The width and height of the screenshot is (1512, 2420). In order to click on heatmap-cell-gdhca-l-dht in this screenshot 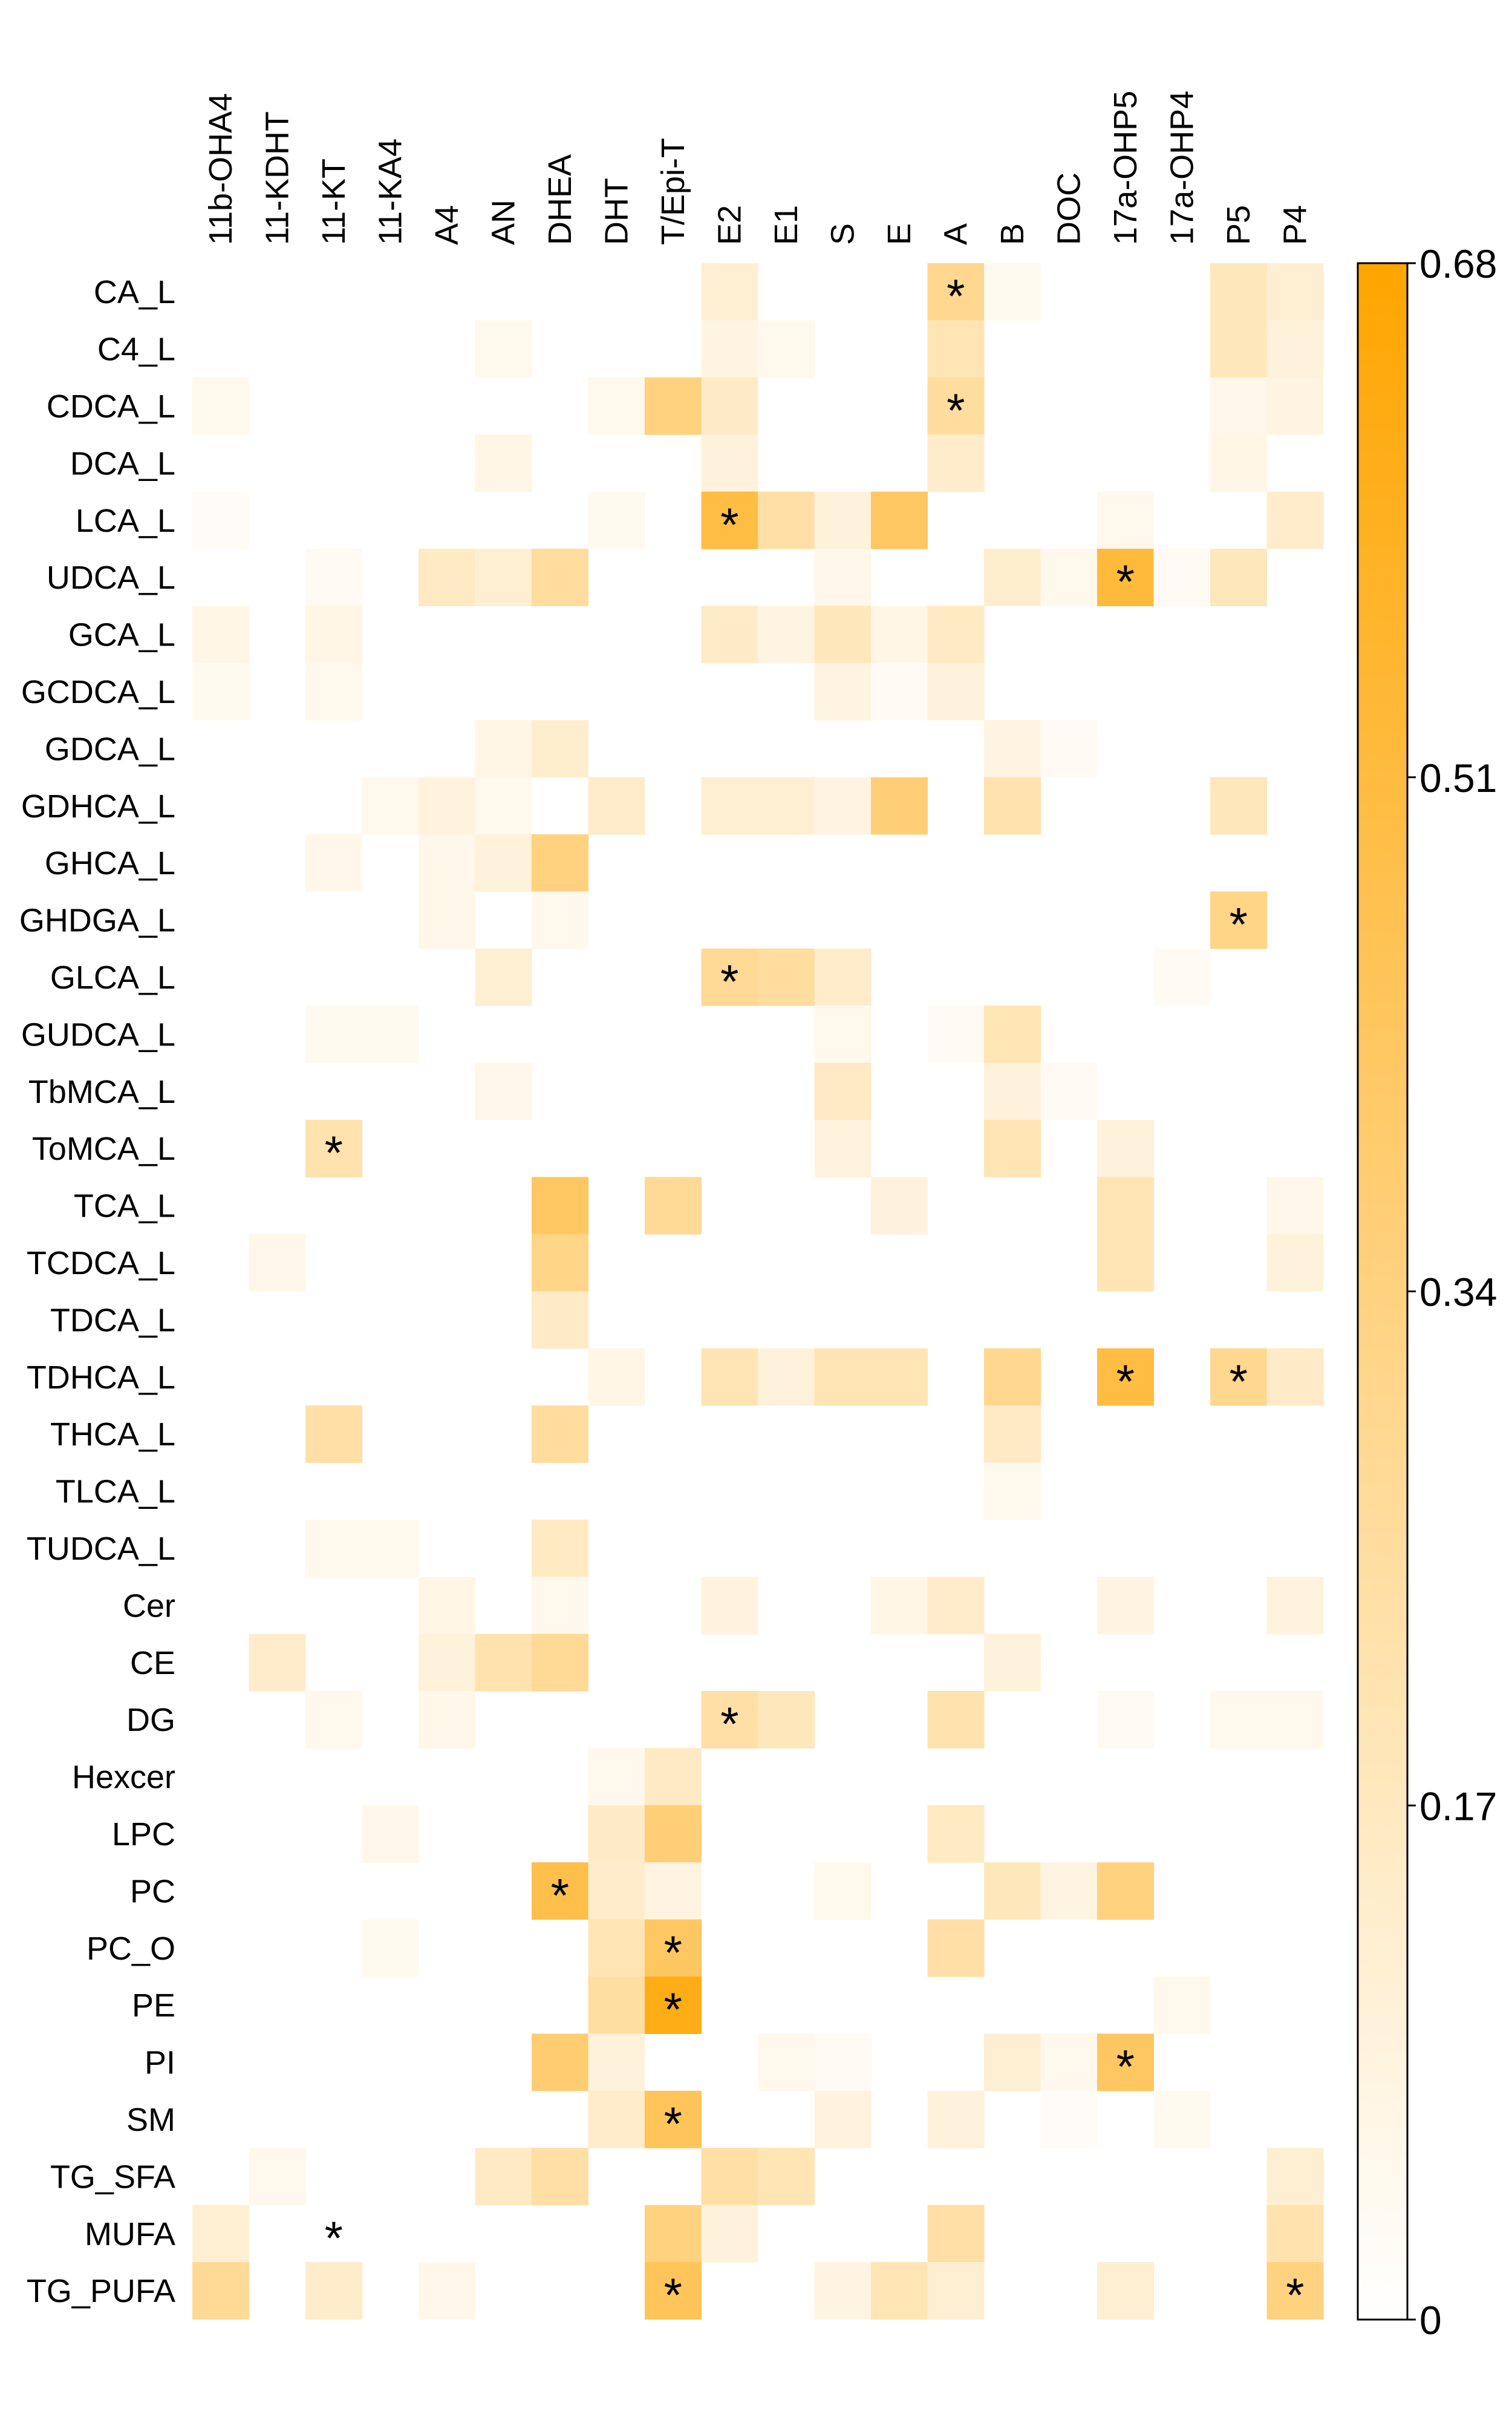, I will do `click(616, 806)`.